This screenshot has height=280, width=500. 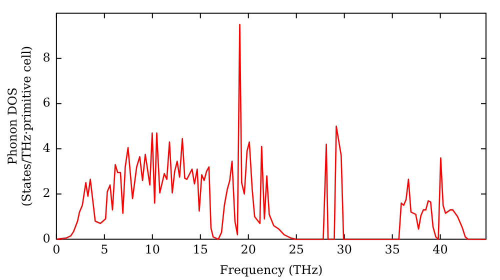 What do you see at coordinates (344, 249) in the screenshot?
I see `x-tick-label: 30` at bounding box center [344, 249].